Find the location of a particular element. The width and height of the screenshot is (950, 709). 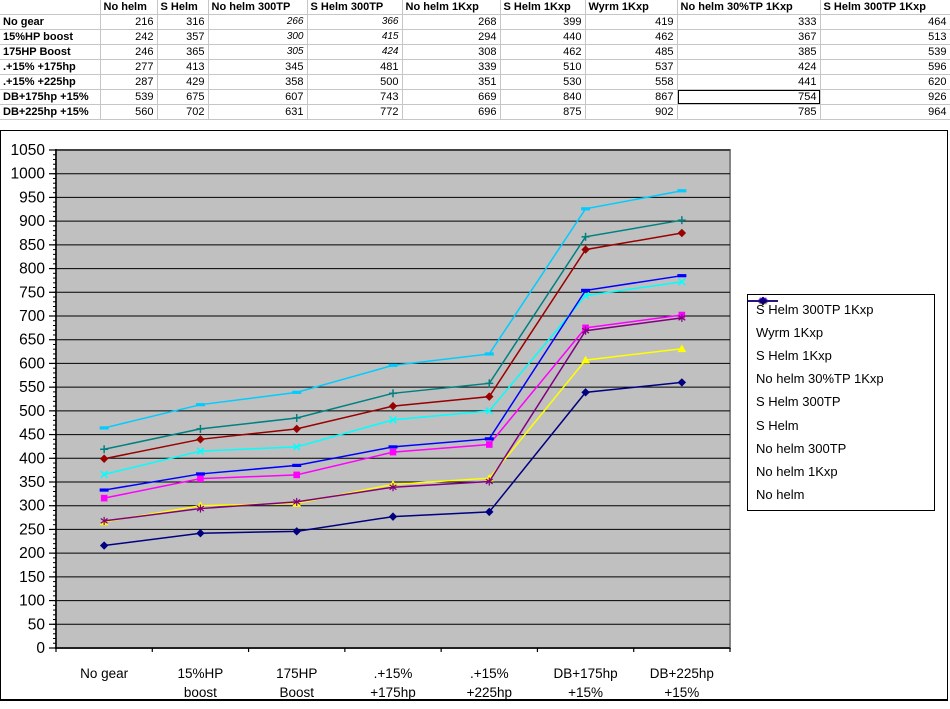

marker-diamond is located at coordinates (296, 531).